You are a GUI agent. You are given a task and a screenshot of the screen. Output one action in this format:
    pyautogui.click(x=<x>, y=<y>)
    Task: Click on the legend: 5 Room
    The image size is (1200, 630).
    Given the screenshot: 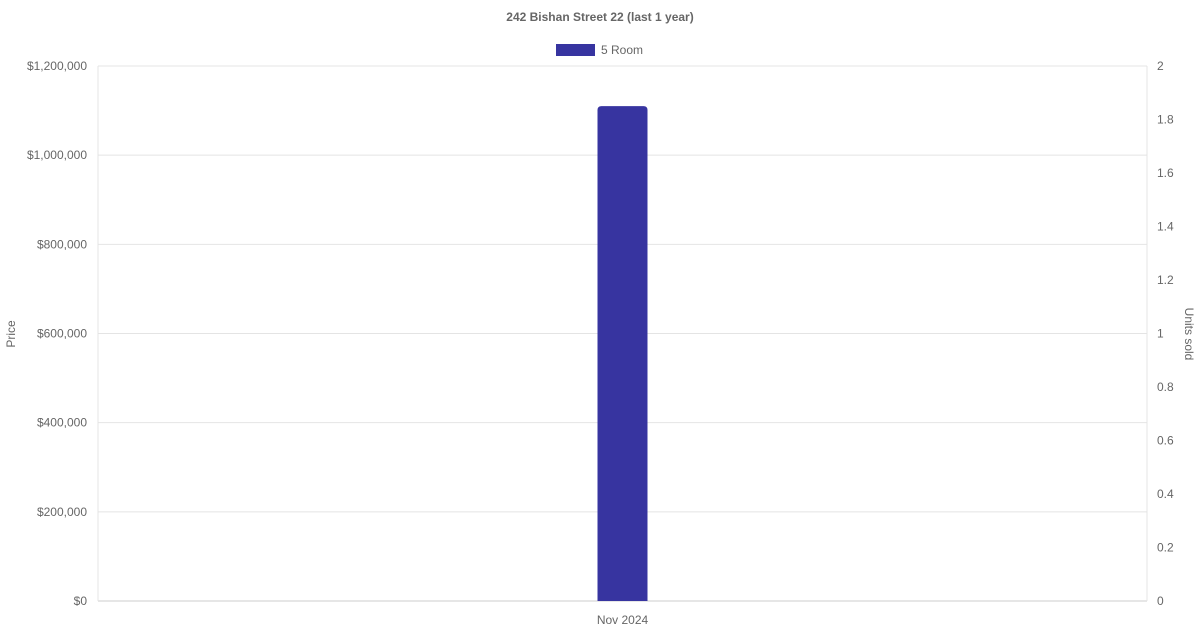 What is the action you would take?
    pyautogui.click(x=599, y=50)
    